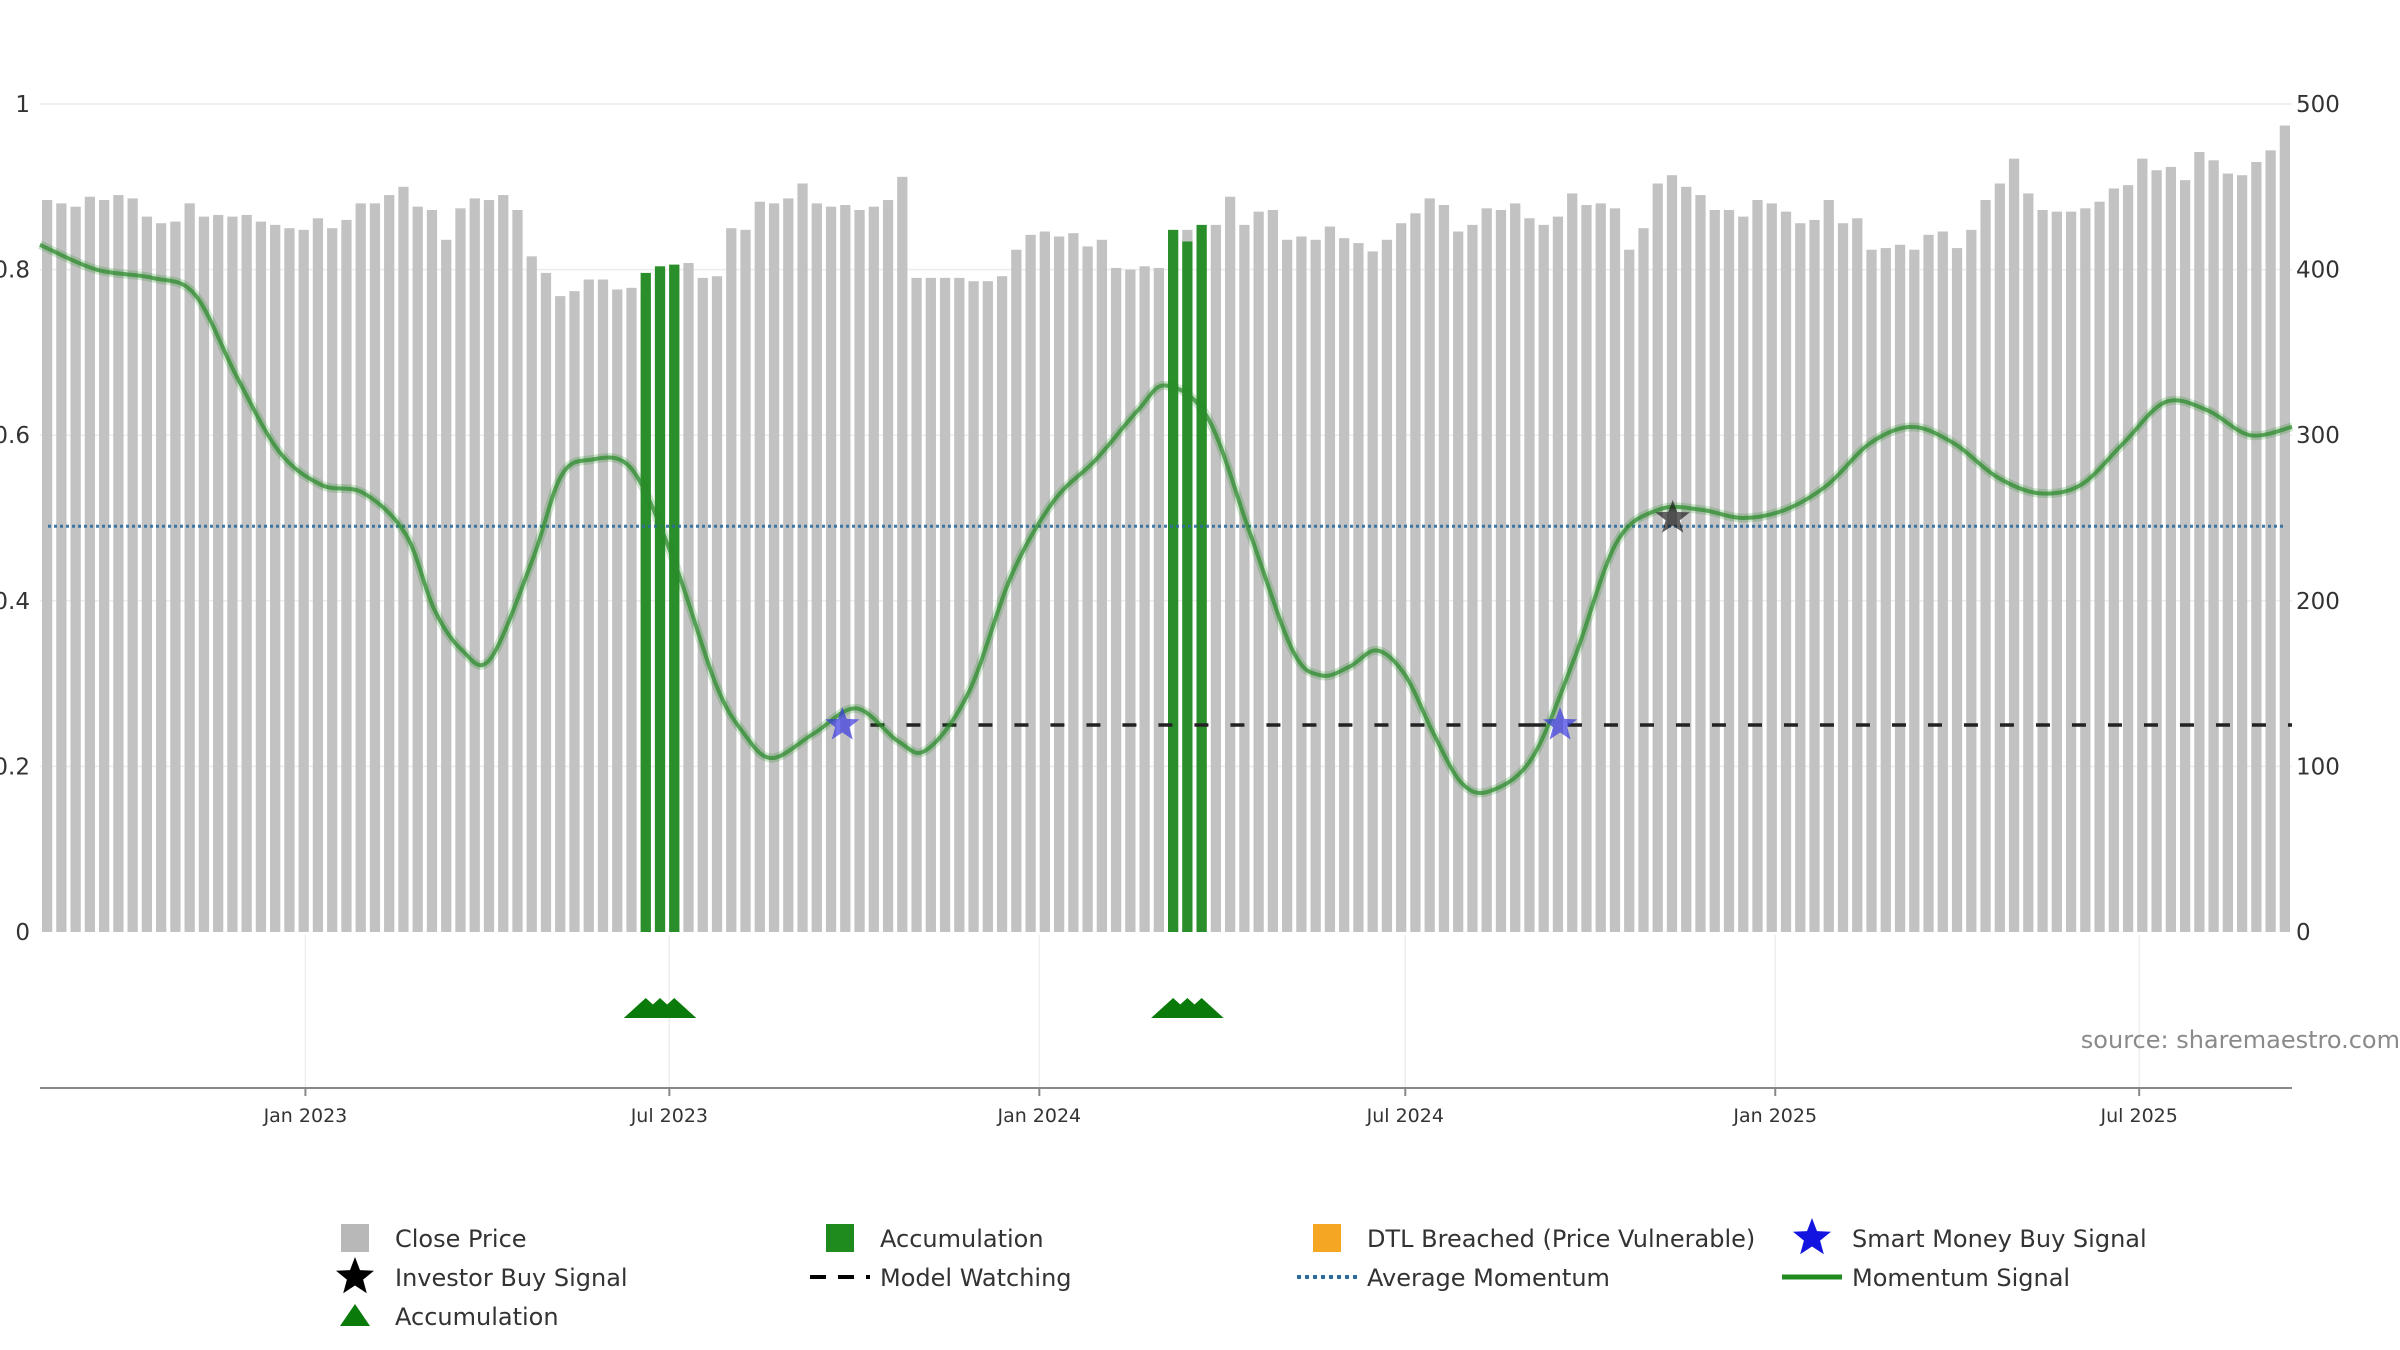  I want to click on legend-label: DTL Breached (Price Vulnerable), so click(1561, 1239).